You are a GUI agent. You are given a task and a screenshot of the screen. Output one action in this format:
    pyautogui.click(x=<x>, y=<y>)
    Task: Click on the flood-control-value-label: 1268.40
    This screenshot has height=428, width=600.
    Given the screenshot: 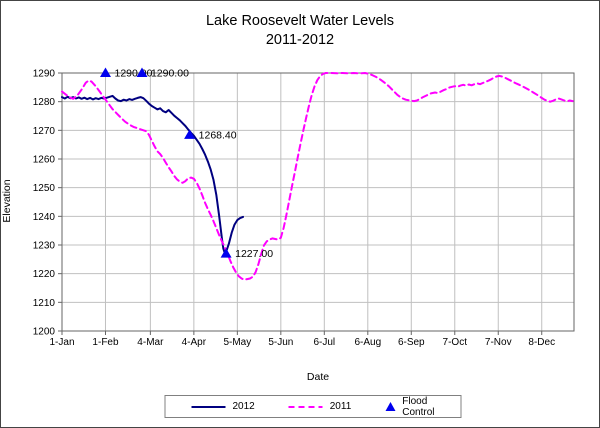 What is the action you would take?
    pyautogui.click(x=218, y=135)
    